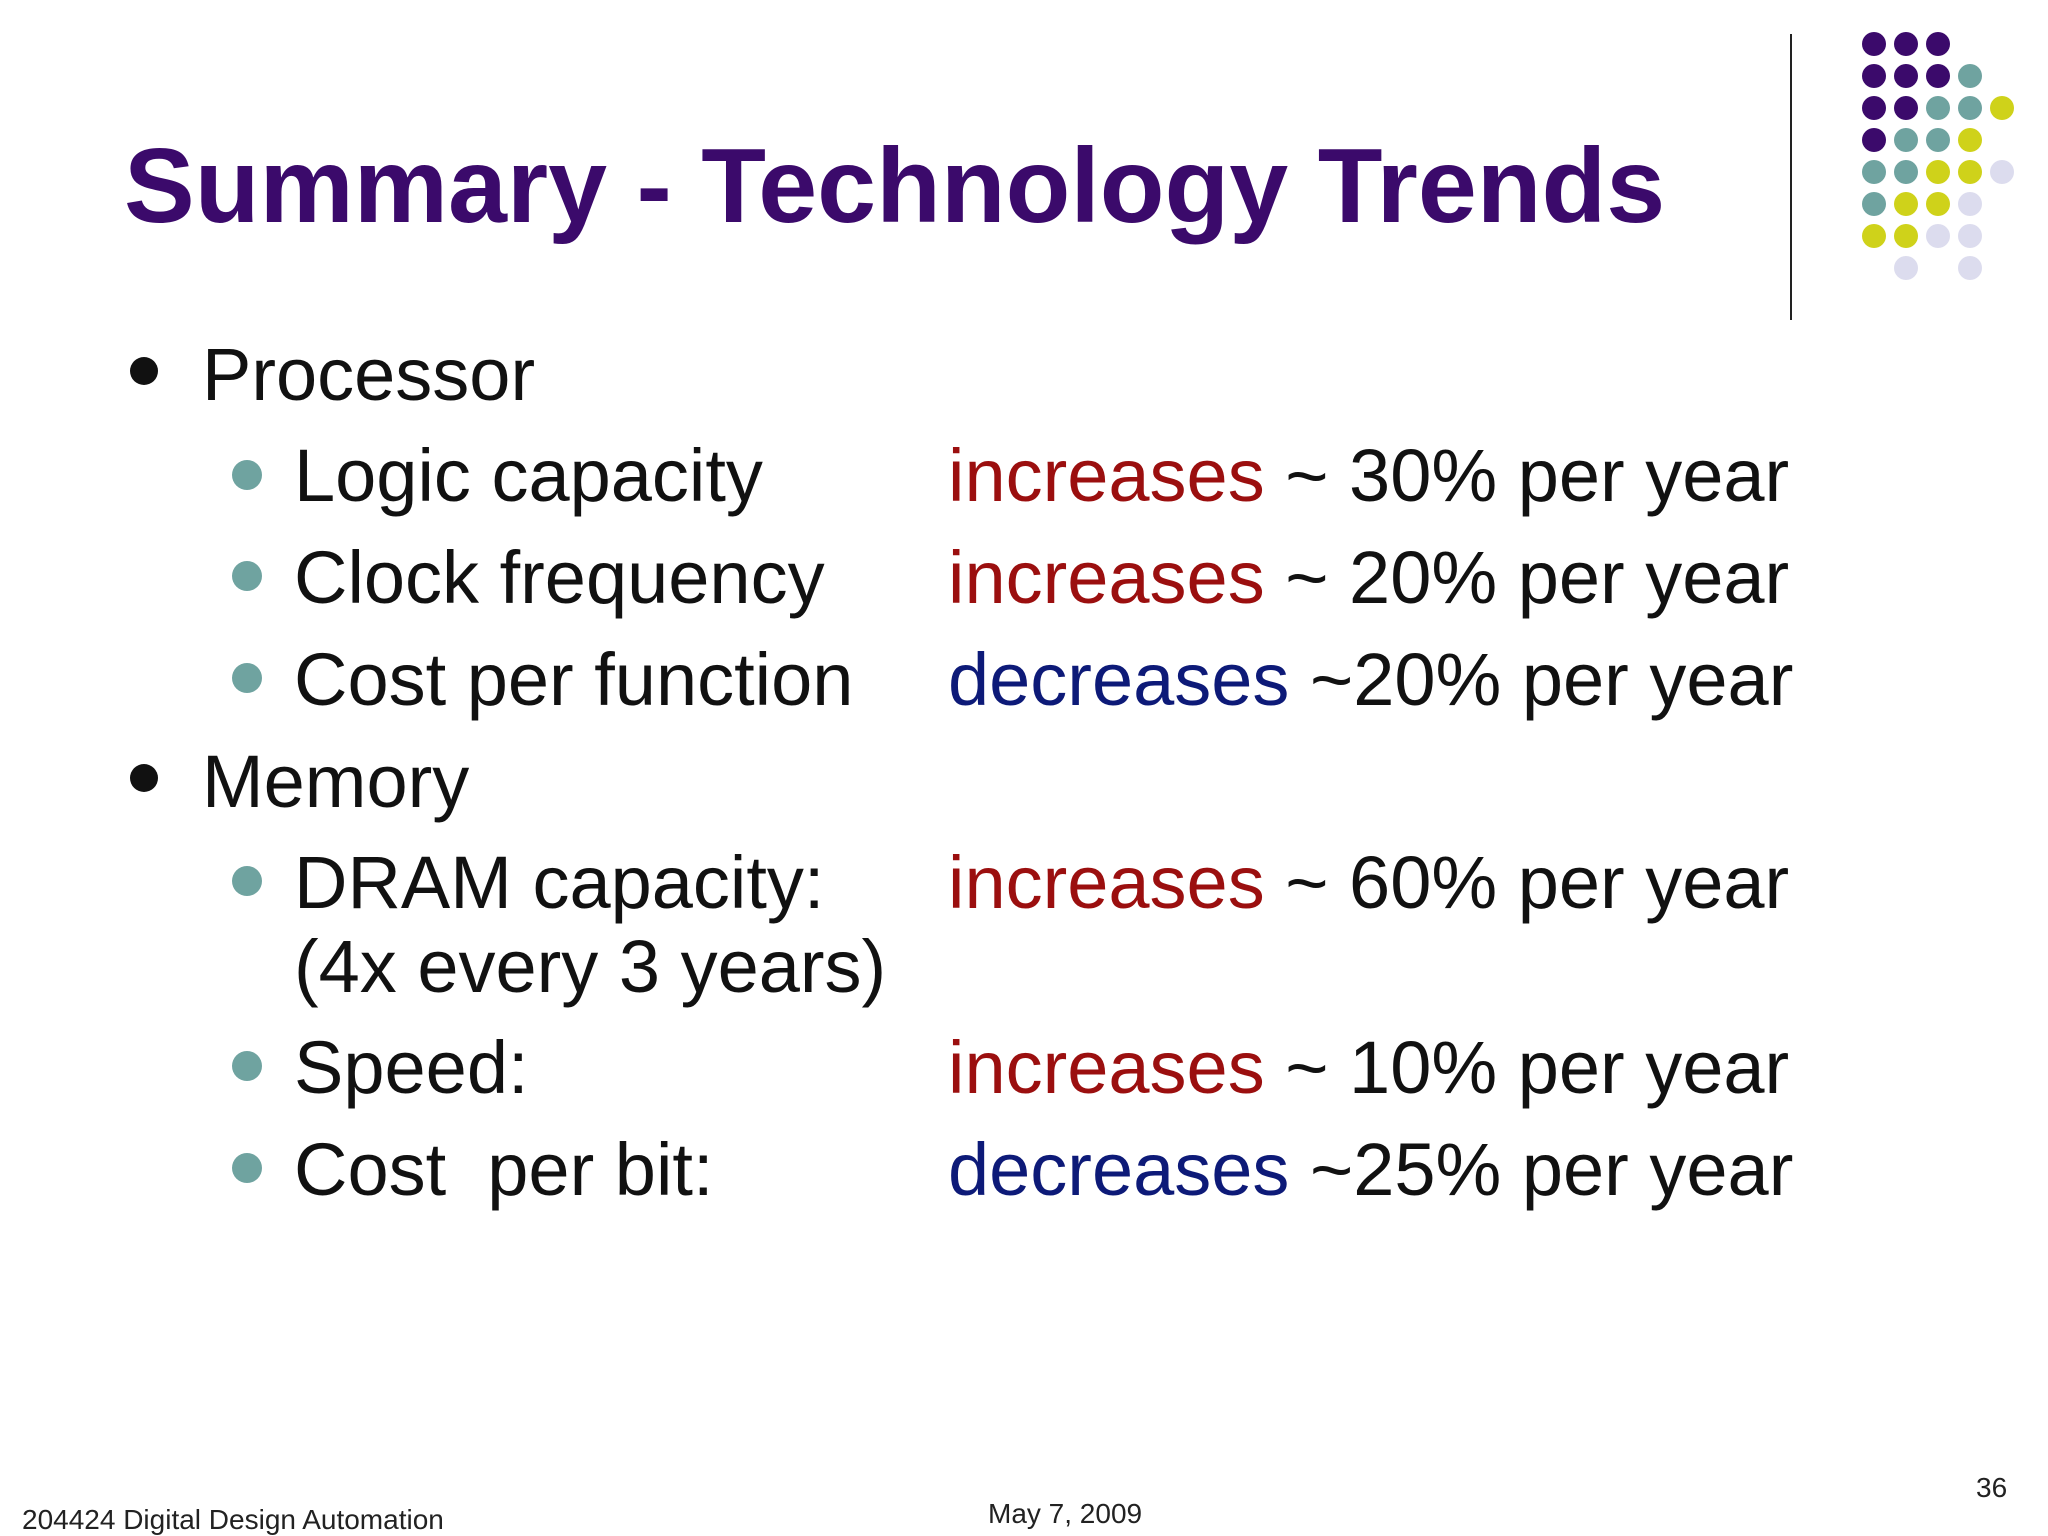  I want to click on trend-rate: ~ 30% per year, so click(1527, 475).